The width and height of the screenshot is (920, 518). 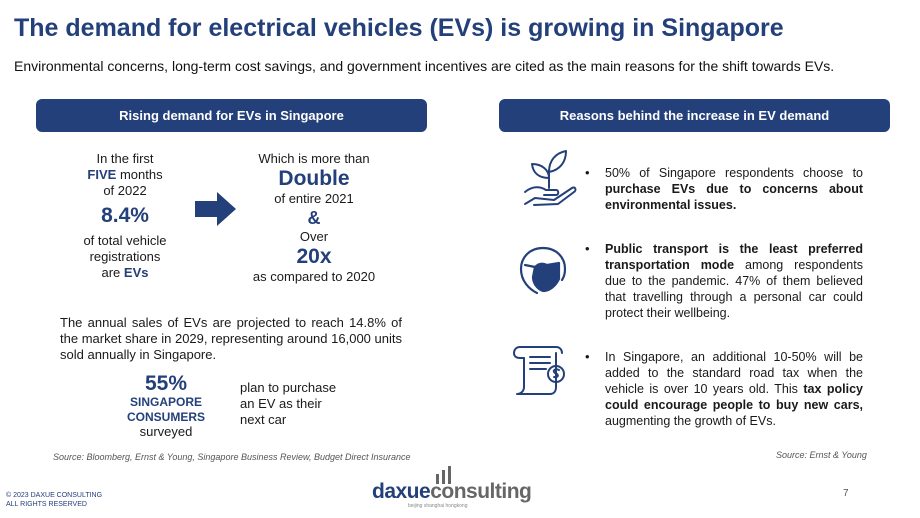 I want to click on reason3-post: augmenting the growth of EVs., so click(x=690, y=421).